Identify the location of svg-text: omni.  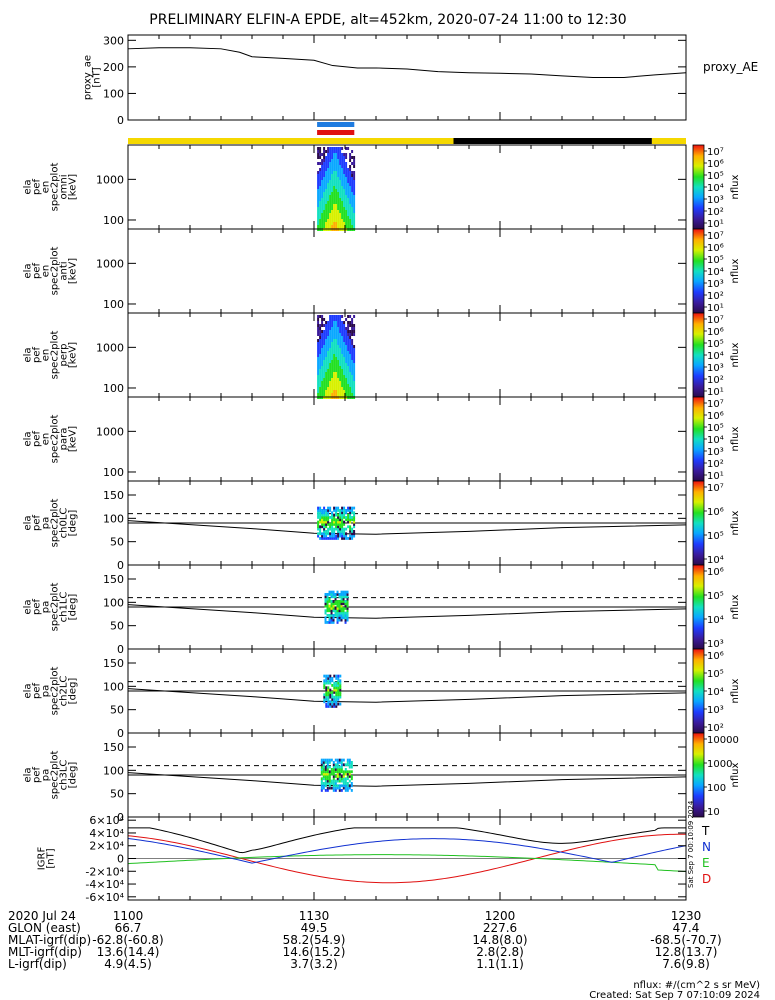
(64, 187).